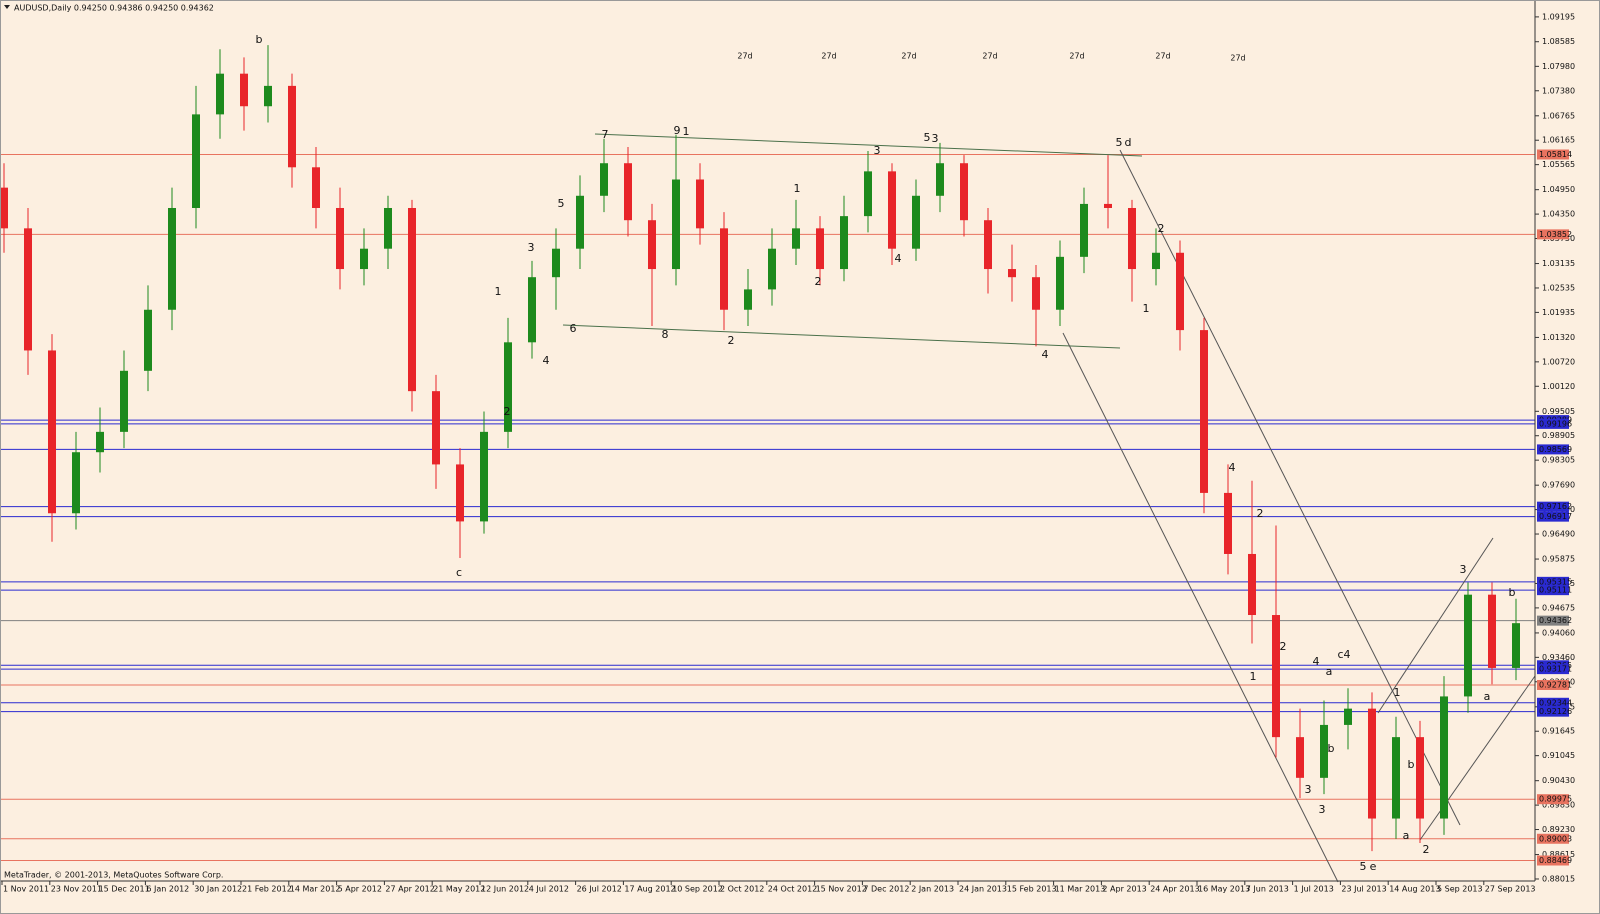 Image resolution: width=1600 pixels, height=914 pixels. I want to click on x-tick-label: 21 May 2012, so click(459, 889).